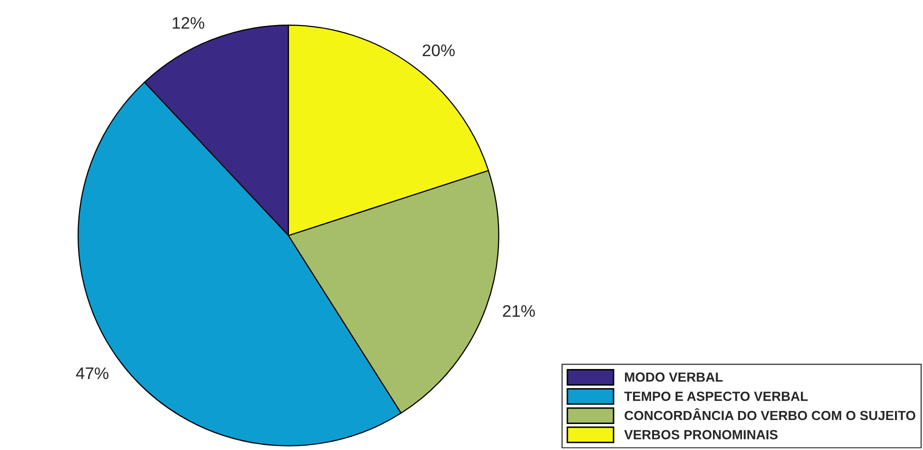 The height and width of the screenshot is (450, 923). Describe the element at coordinates (770, 414) in the screenshot. I see `legend-label: CONCORDÂNCIA DO VERBO COM O SUJEITO` at that location.